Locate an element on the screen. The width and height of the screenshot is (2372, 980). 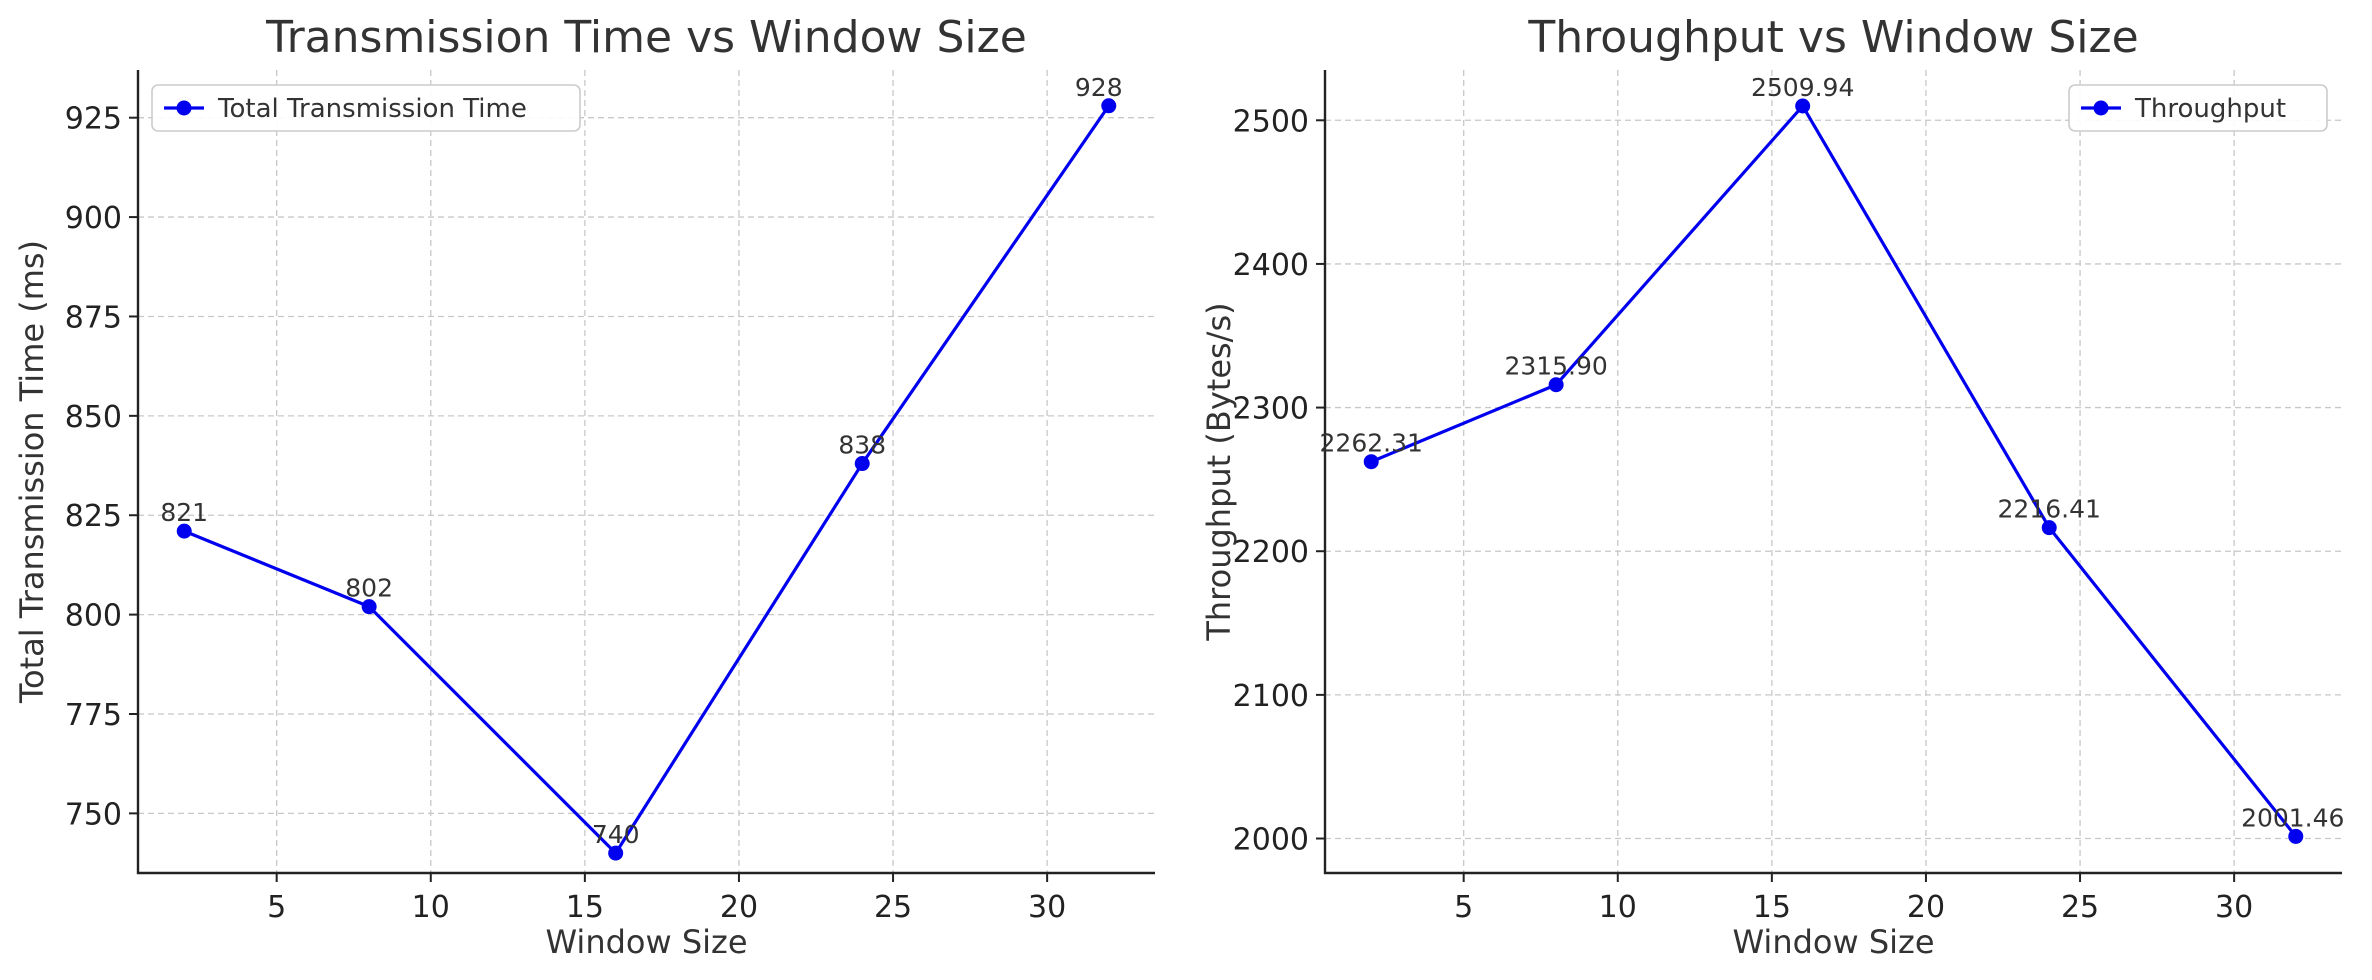
y-tick-label: 2300 is located at coordinates (1271, 409).